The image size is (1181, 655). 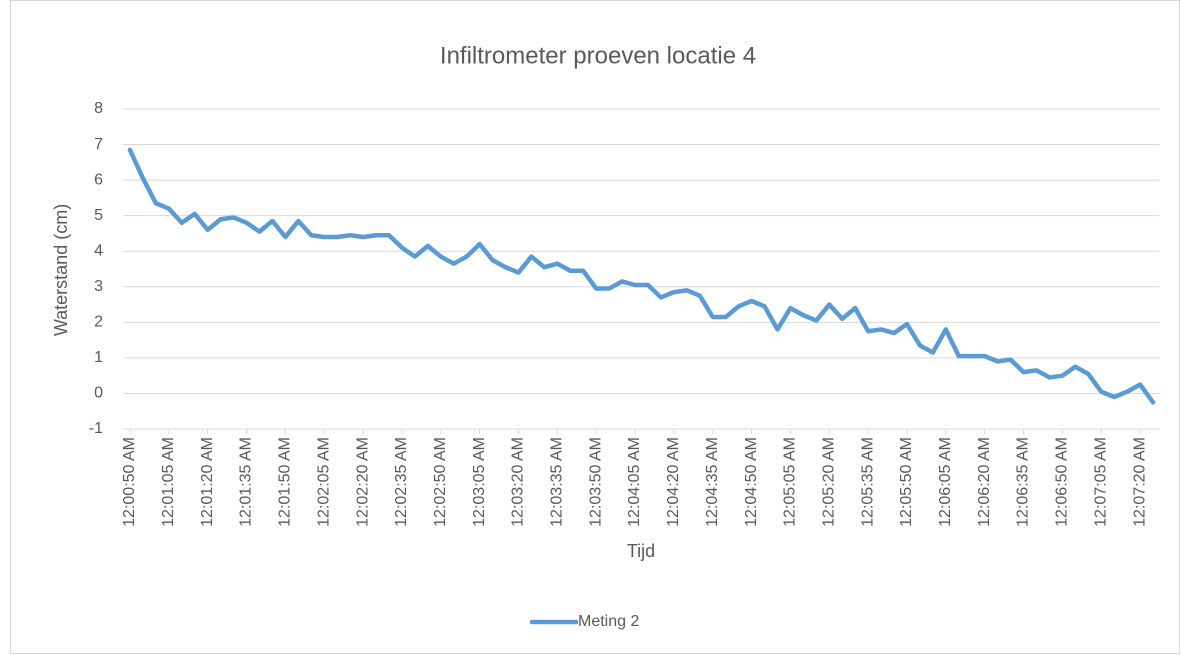 I want to click on y-tick-label: 2, so click(x=98, y=322).